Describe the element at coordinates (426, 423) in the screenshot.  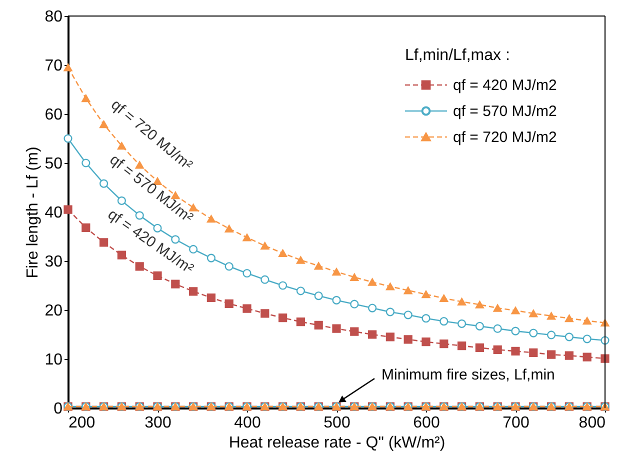
I see `x-tick-label: 600` at that location.